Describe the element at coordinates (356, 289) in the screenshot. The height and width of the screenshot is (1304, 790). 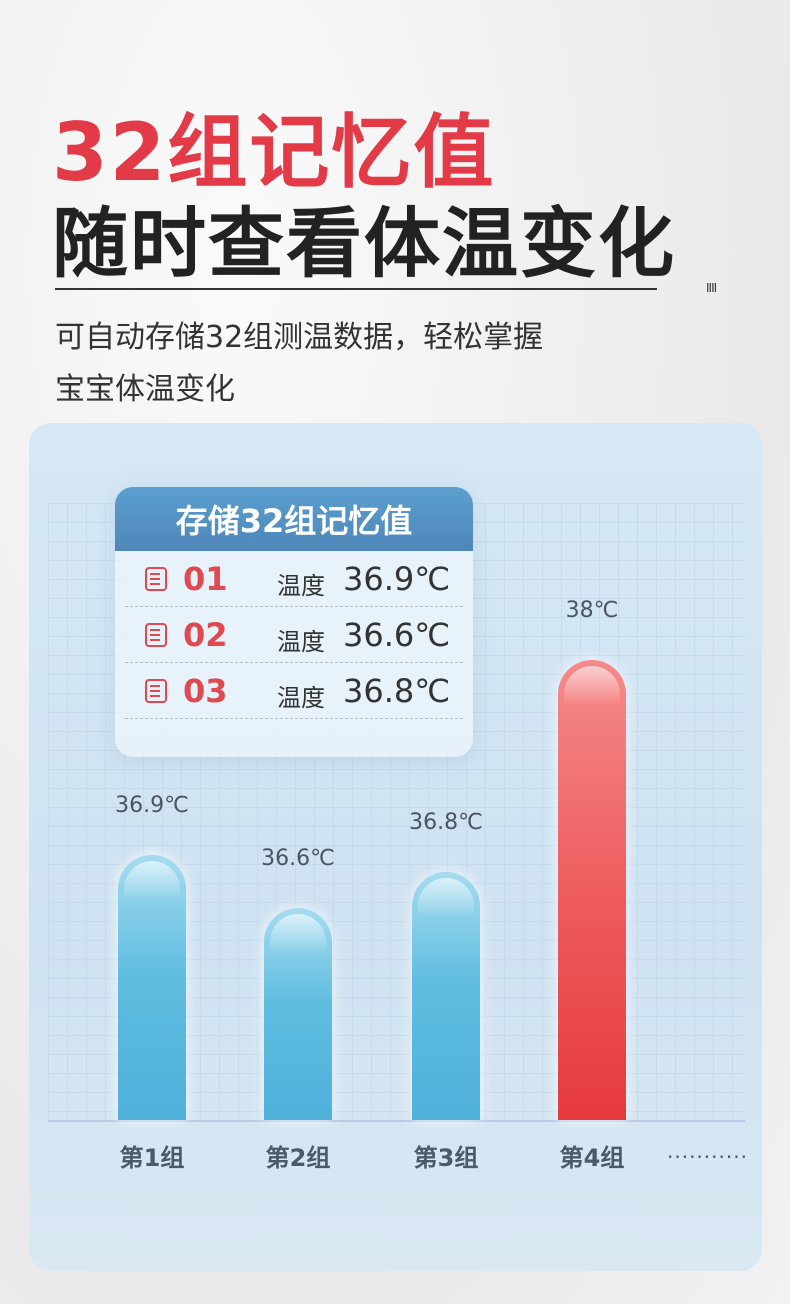
I see `divider` at that location.